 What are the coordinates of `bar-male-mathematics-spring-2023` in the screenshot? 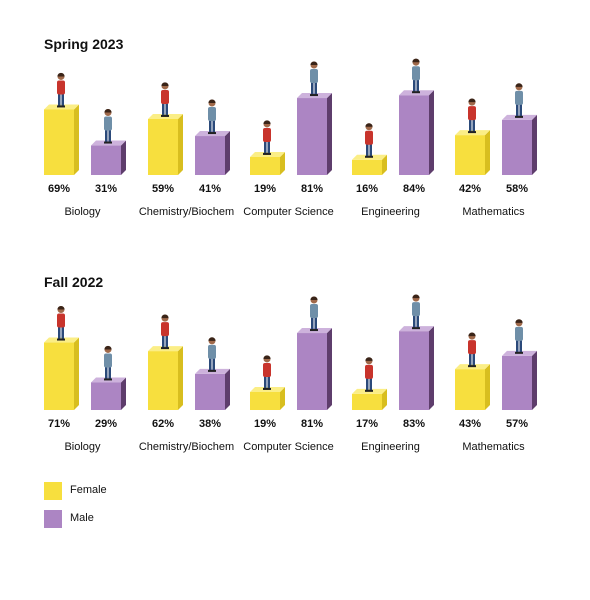 It's located at (519, 144).